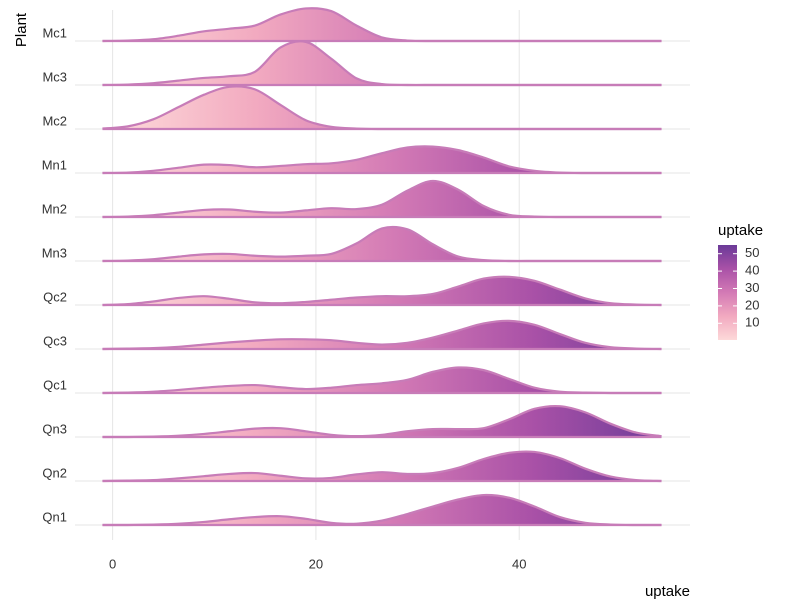 Image resolution: width=800 pixels, height=612 pixels. What do you see at coordinates (54, 120) in the screenshot?
I see `y-tick-label: Mc2` at bounding box center [54, 120].